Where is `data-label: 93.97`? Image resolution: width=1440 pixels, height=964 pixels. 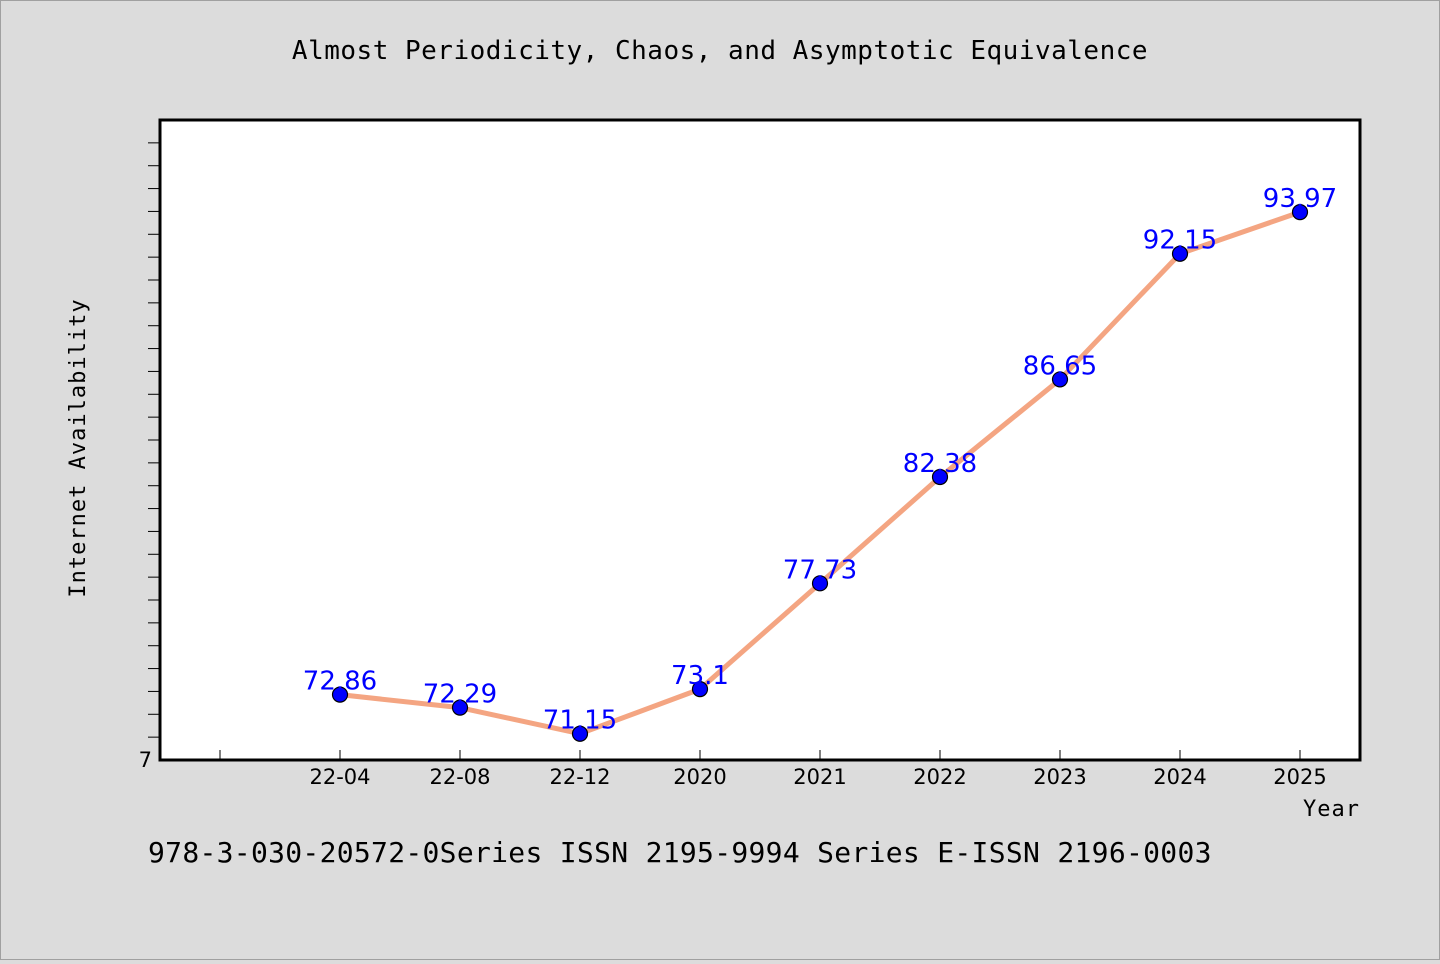 data-label: 93.97 is located at coordinates (1300, 199).